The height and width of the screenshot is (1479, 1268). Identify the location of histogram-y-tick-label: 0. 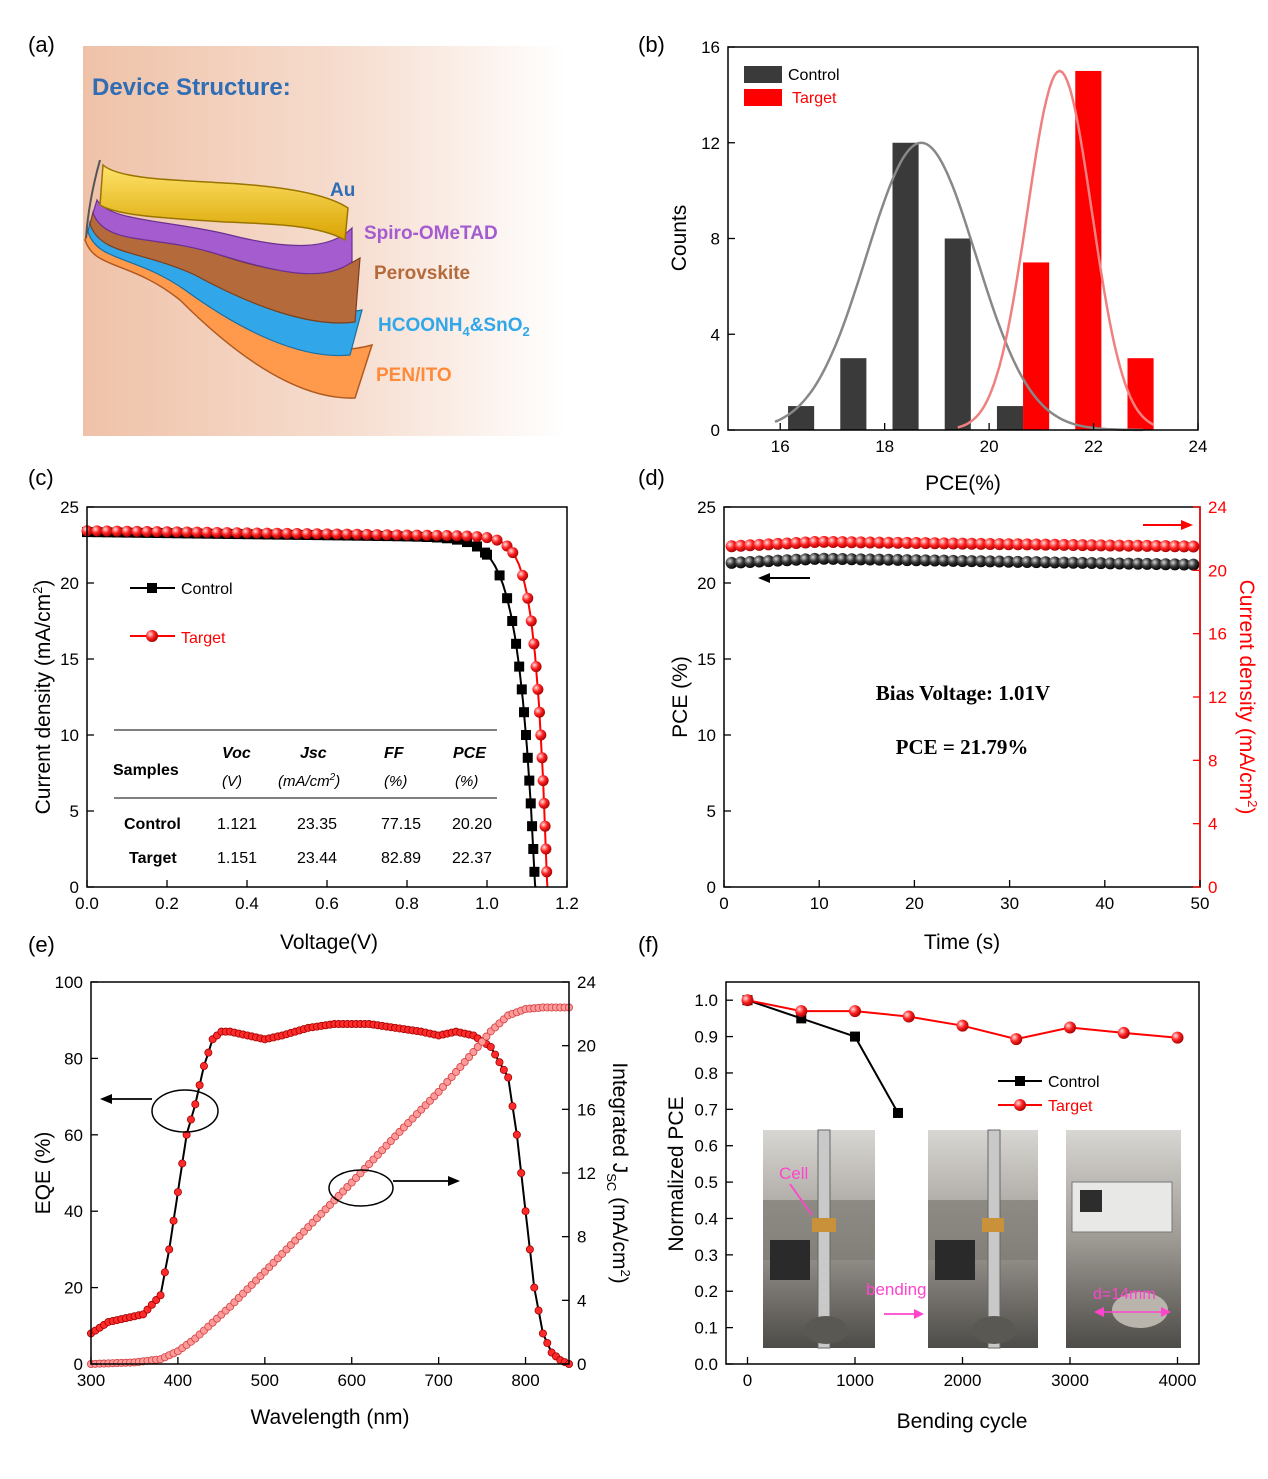
(715, 430).